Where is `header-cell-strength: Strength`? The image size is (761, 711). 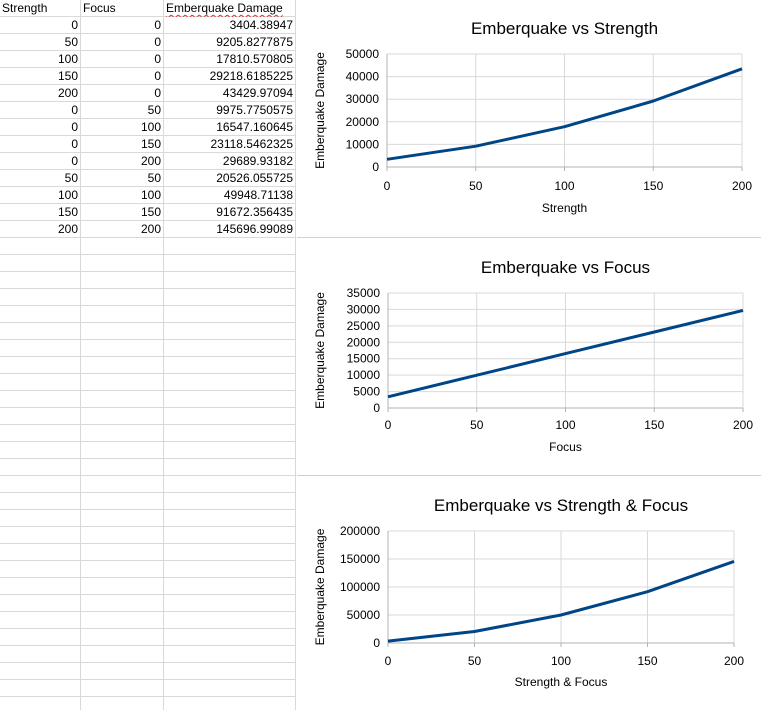
header-cell-strength: Strength is located at coordinates (40, 8).